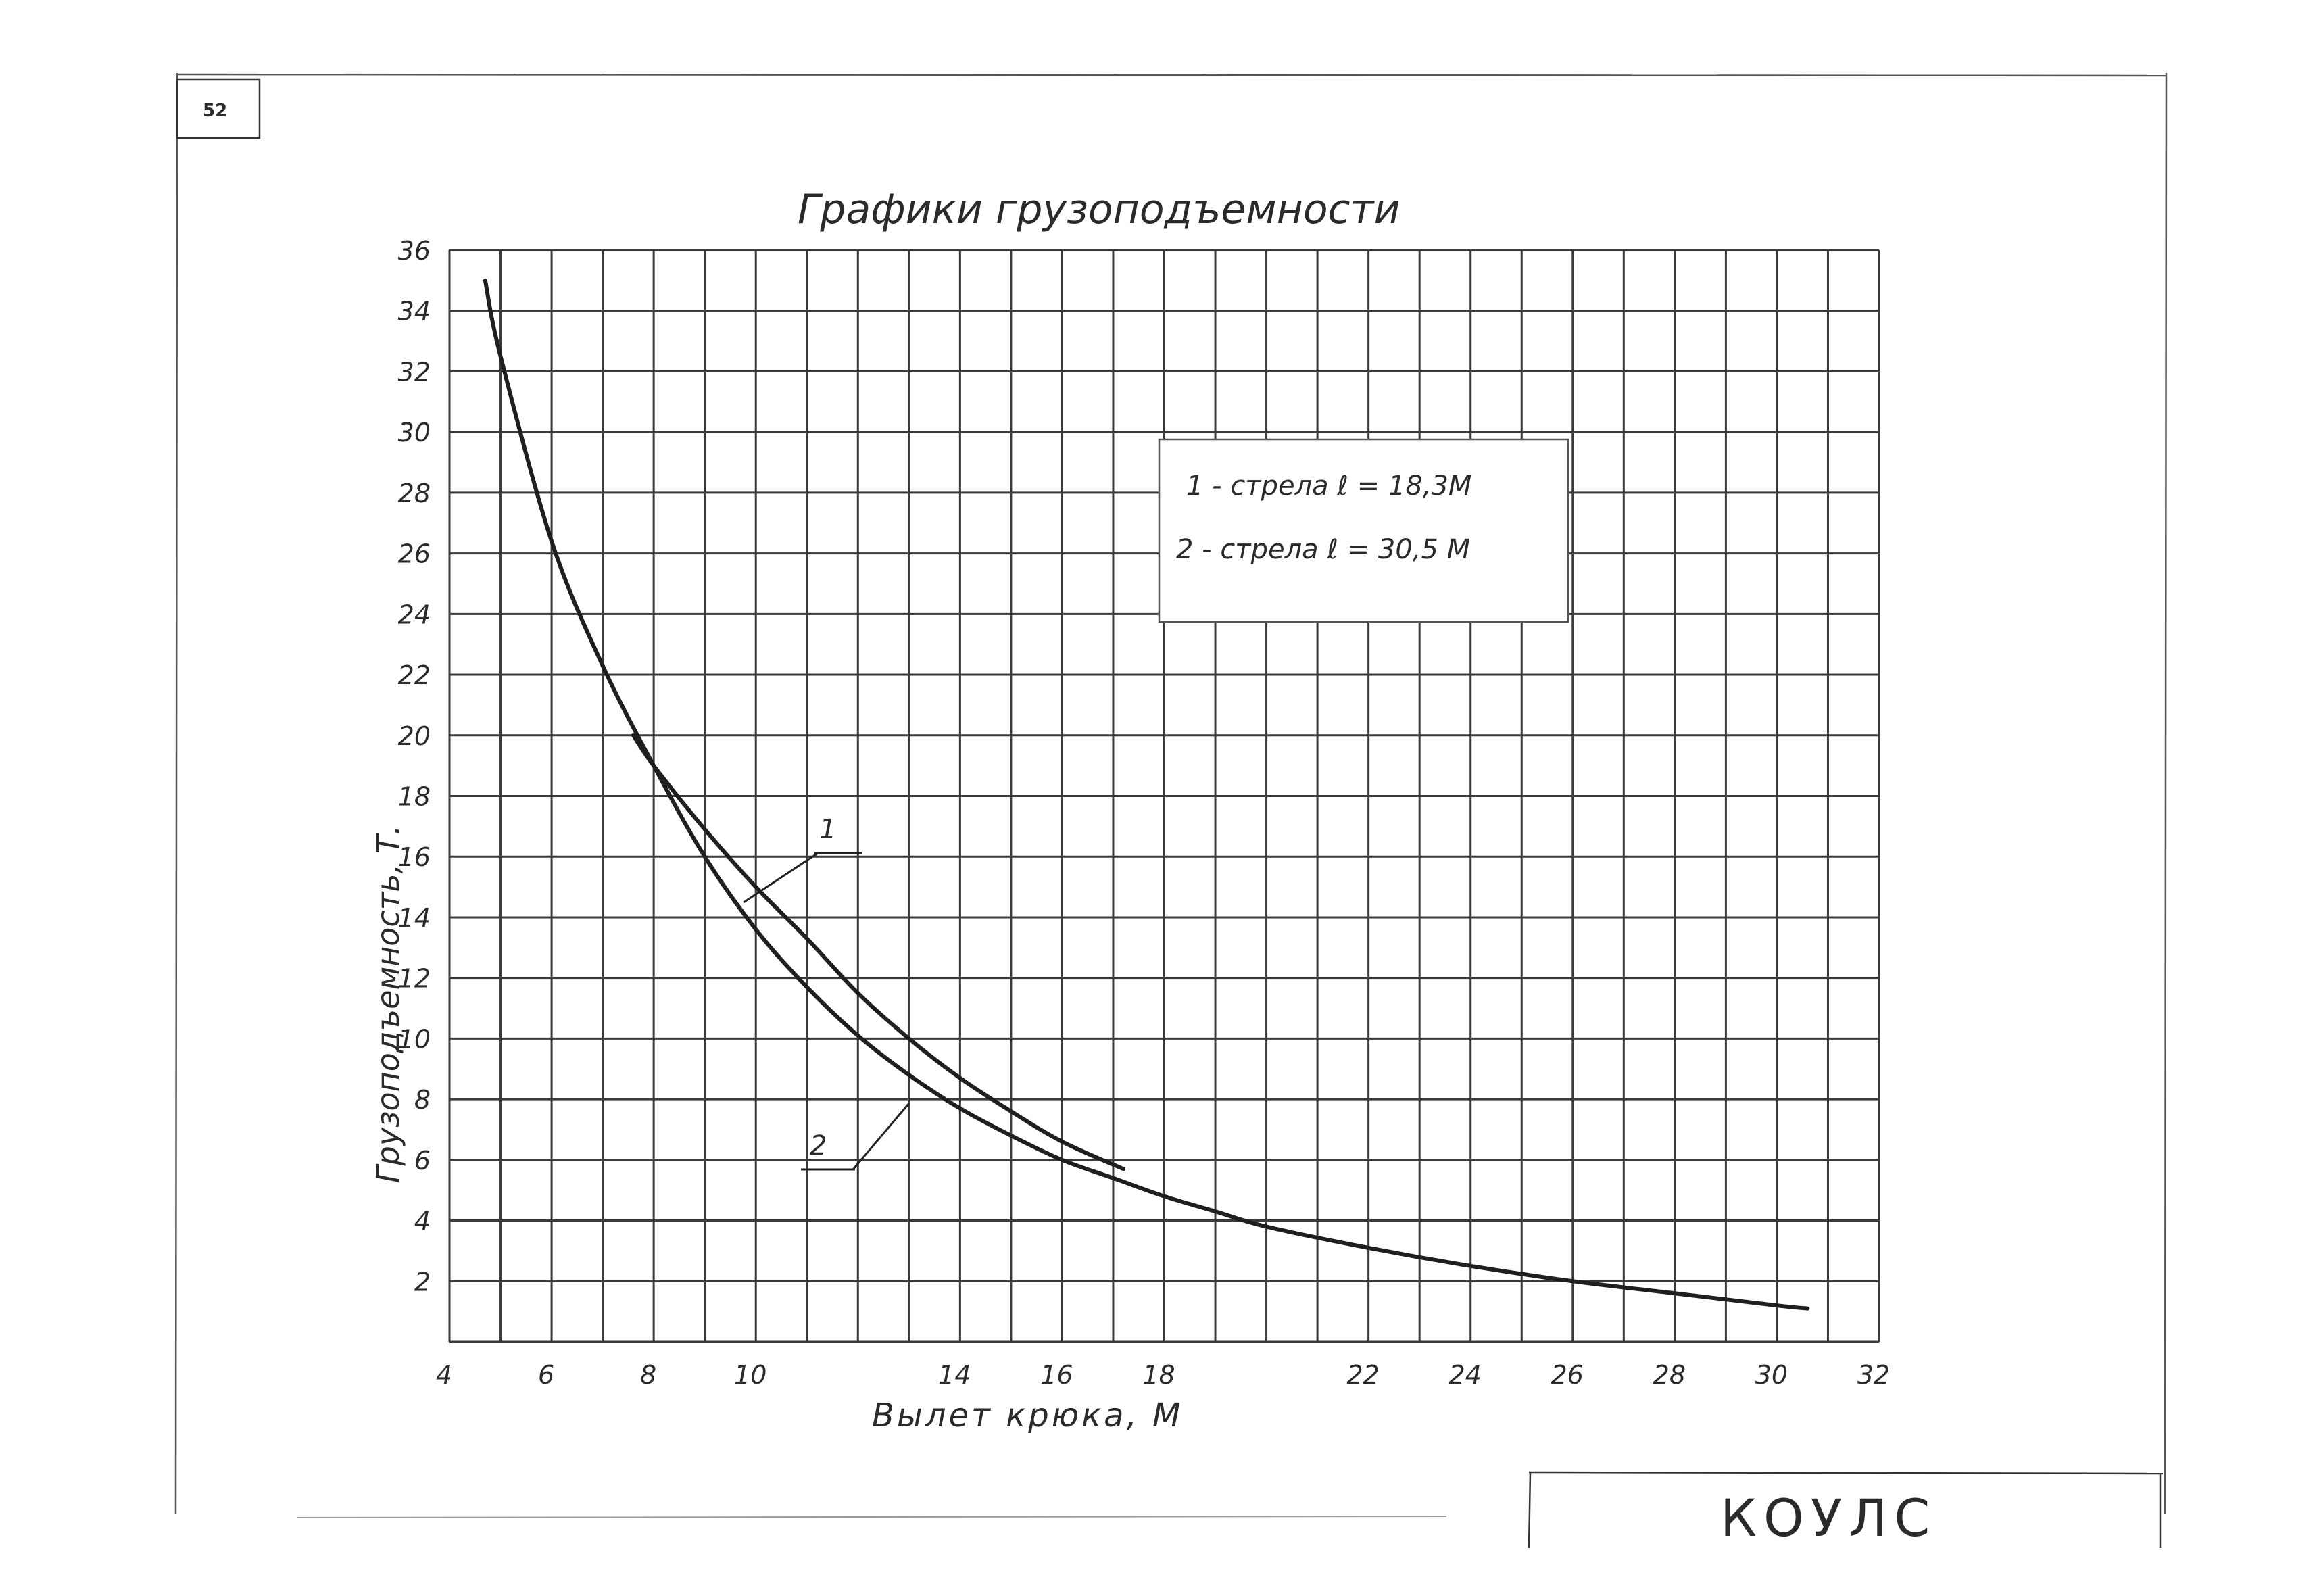 This screenshot has width=2315, height=1596. Describe the element at coordinates (546, 1375) in the screenshot. I see `x-tick-label: 6` at that location.